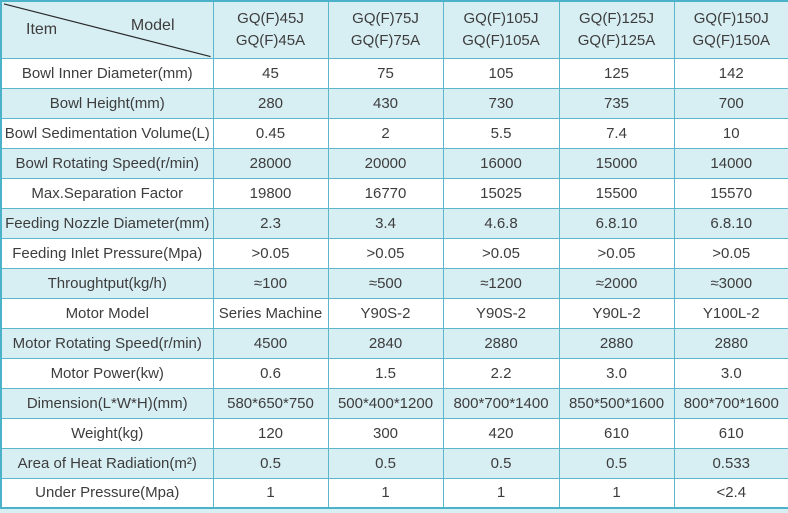 The height and width of the screenshot is (513, 788). Describe the element at coordinates (501, 103) in the screenshot. I see `cell-value: 730` at that location.